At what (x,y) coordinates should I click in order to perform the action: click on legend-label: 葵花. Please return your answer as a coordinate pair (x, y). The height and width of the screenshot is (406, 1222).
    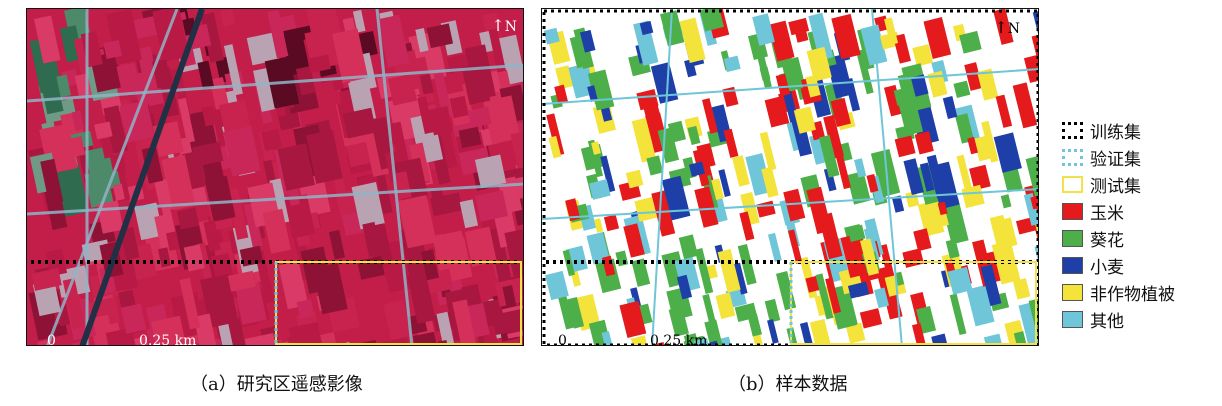
    Looking at the image, I should click on (1107, 241).